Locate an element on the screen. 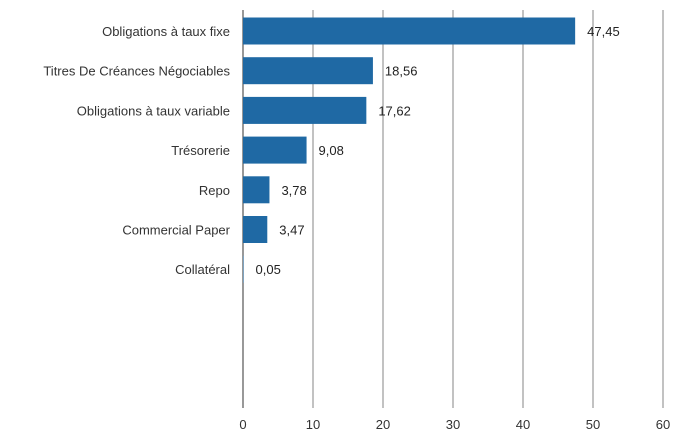 The height and width of the screenshot is (432, 673). value-label: 0,05 is located at coordinates (268, 269).